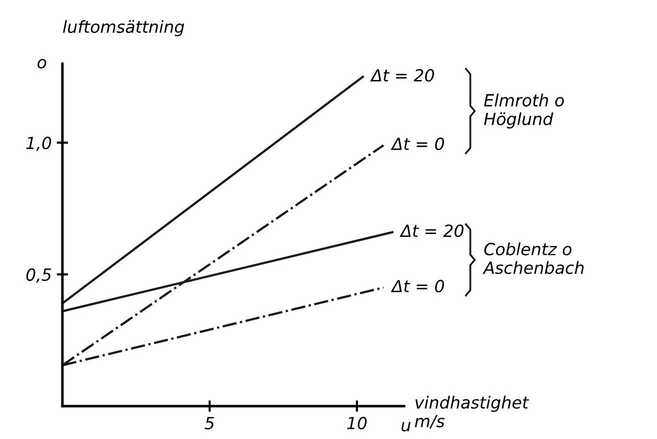 The image size is (657, 439). I want to click on x-axis-title: vindhastighet m/s, so click(472, 412).